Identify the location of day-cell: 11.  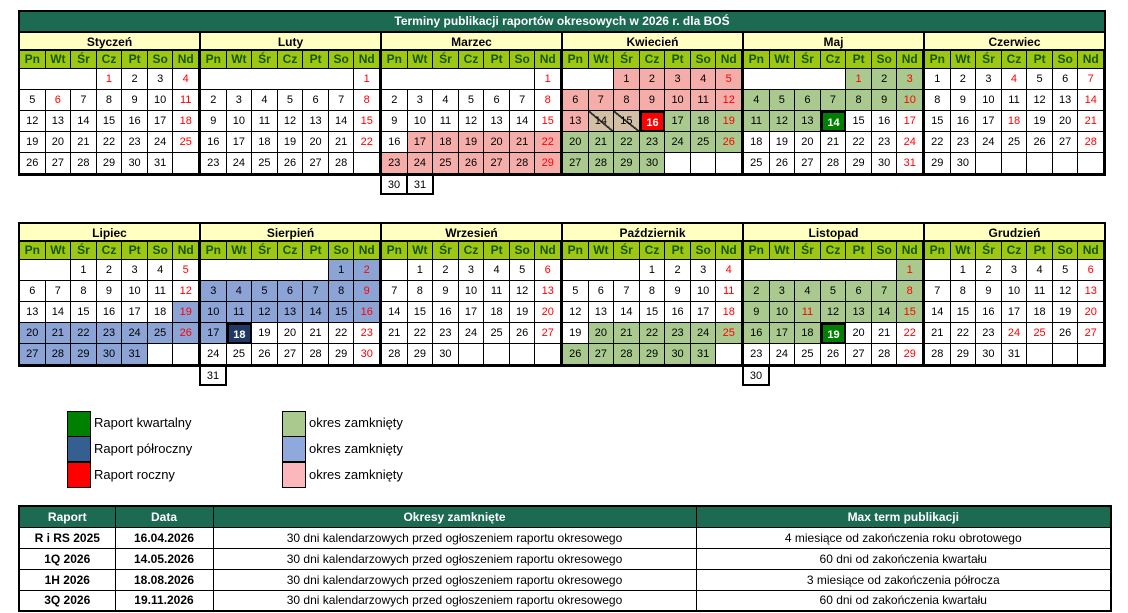
(808, 312).